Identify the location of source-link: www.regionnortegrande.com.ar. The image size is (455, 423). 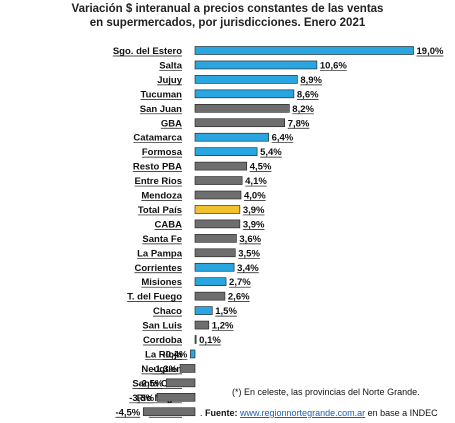
(303, 413).